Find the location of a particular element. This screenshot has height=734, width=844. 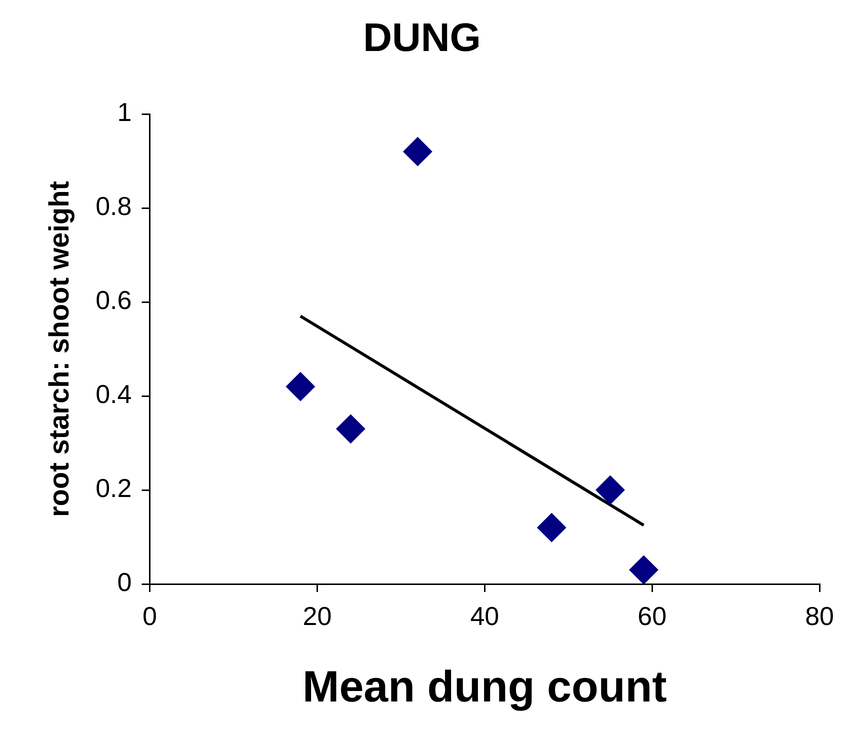

y-tick-label: 0.8 is located at coordinates (114, 206).